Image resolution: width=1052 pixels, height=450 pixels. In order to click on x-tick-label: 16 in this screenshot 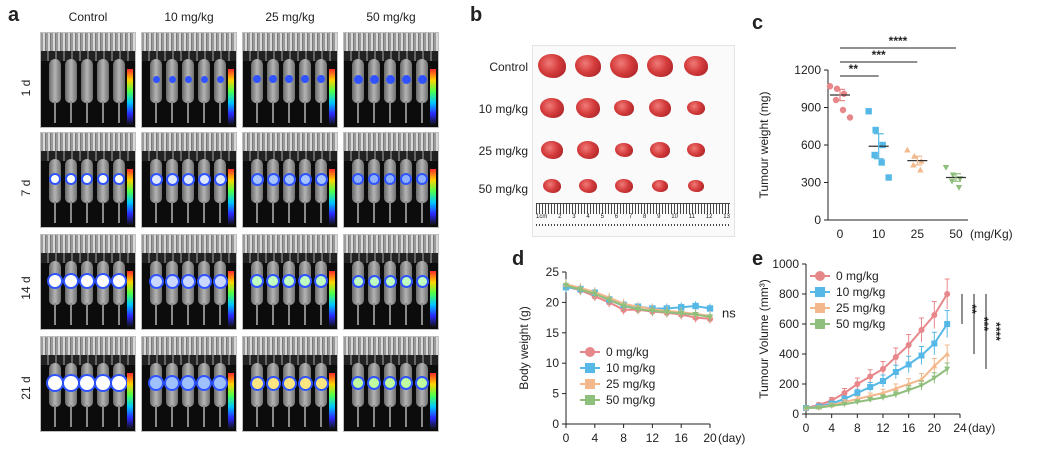, I will do `click(909, 428)`.